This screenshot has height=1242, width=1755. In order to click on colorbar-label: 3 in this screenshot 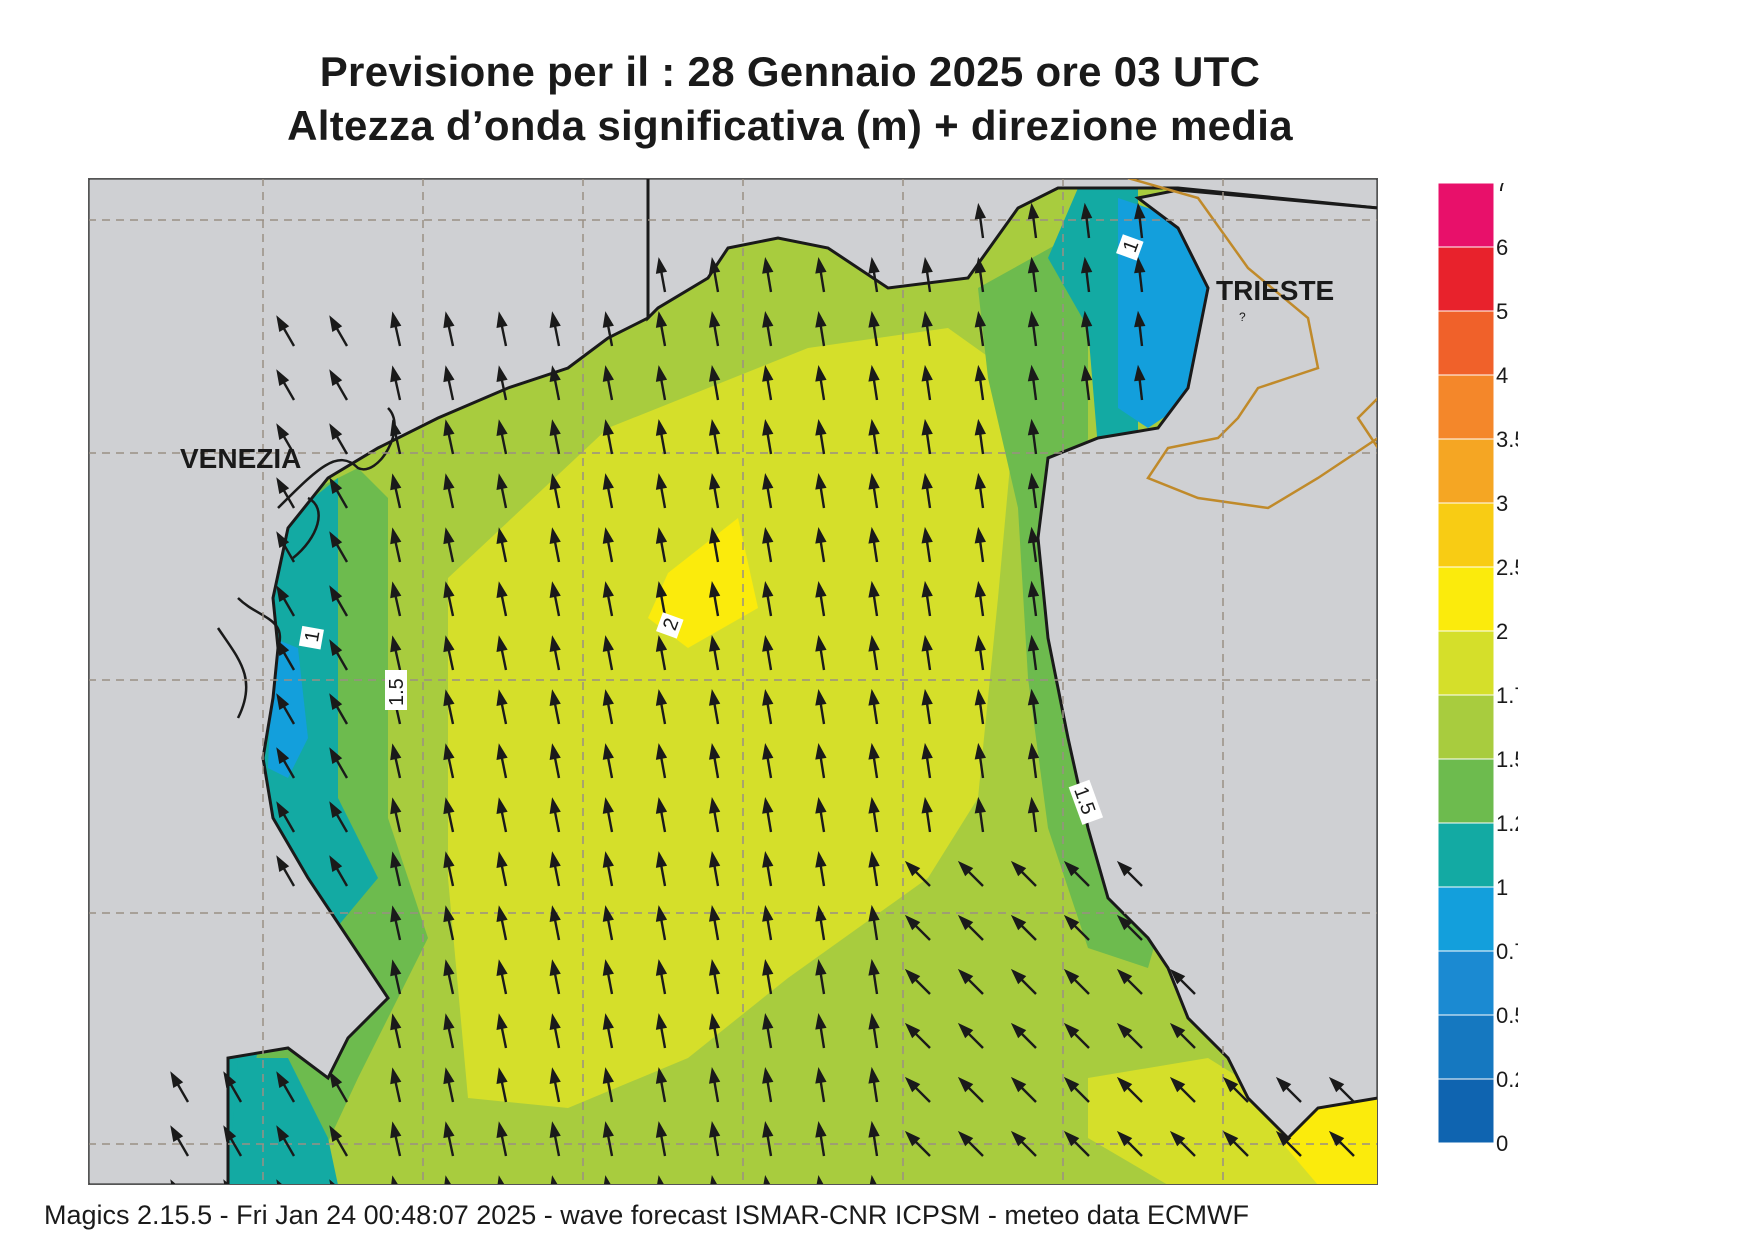, I will do `click(1502, 503)`.